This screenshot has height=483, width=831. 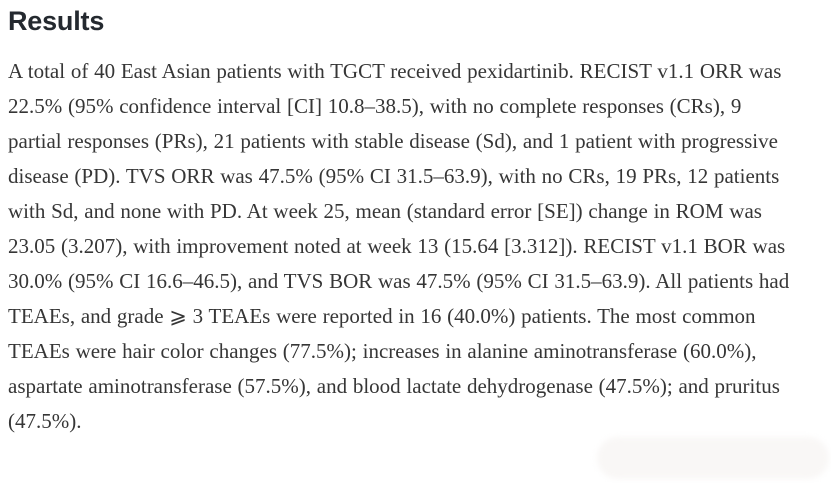 What do you see at coordinates (713, 458) in the screenshot?
I see `highlight-artifact` at bounding box center [713, 458].